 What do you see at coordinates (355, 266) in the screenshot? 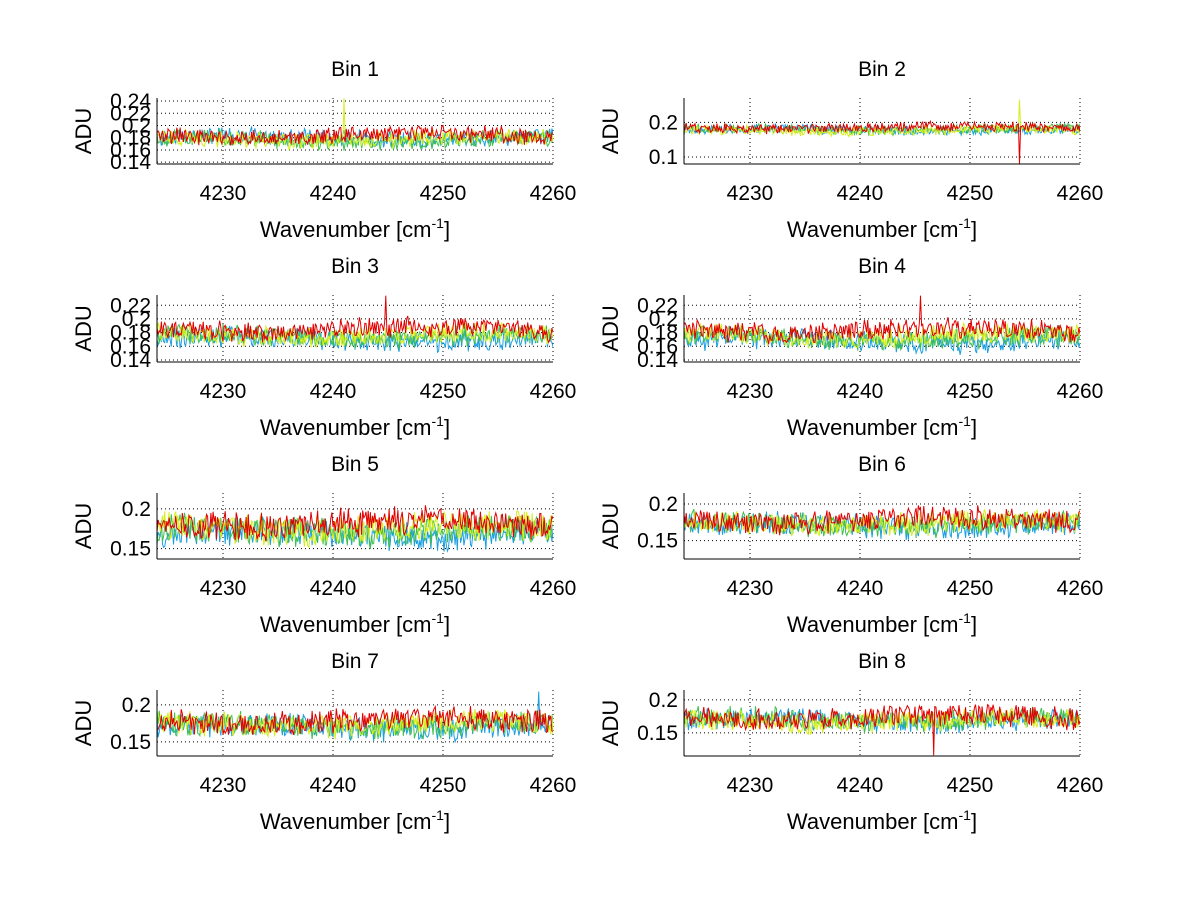
I see `subplot-title: Bin 3` at bounding box center [355, 266].